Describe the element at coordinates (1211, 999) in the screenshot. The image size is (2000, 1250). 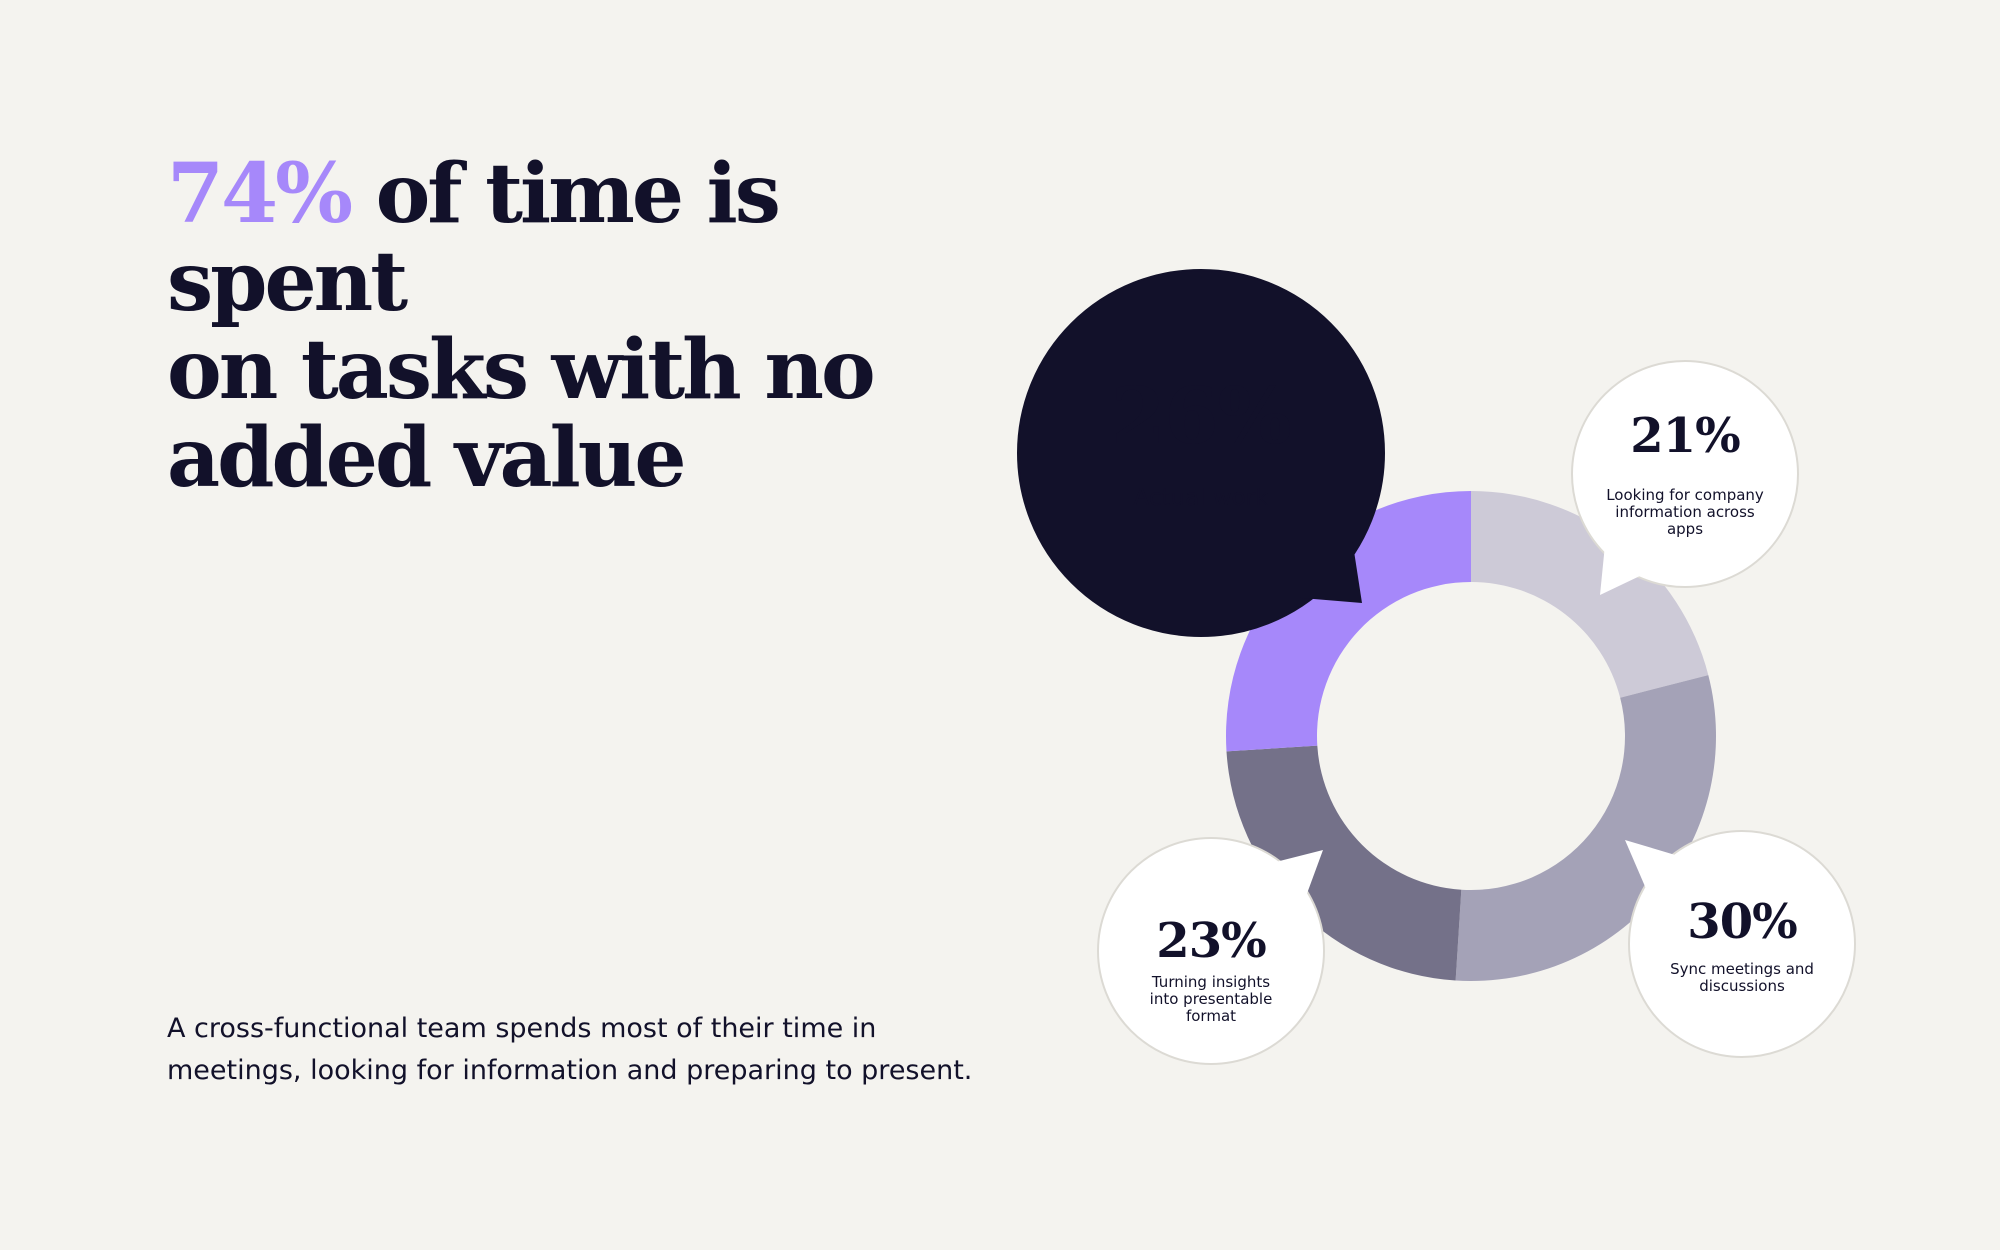
I see `slice-category-label: into presentable` at that location.